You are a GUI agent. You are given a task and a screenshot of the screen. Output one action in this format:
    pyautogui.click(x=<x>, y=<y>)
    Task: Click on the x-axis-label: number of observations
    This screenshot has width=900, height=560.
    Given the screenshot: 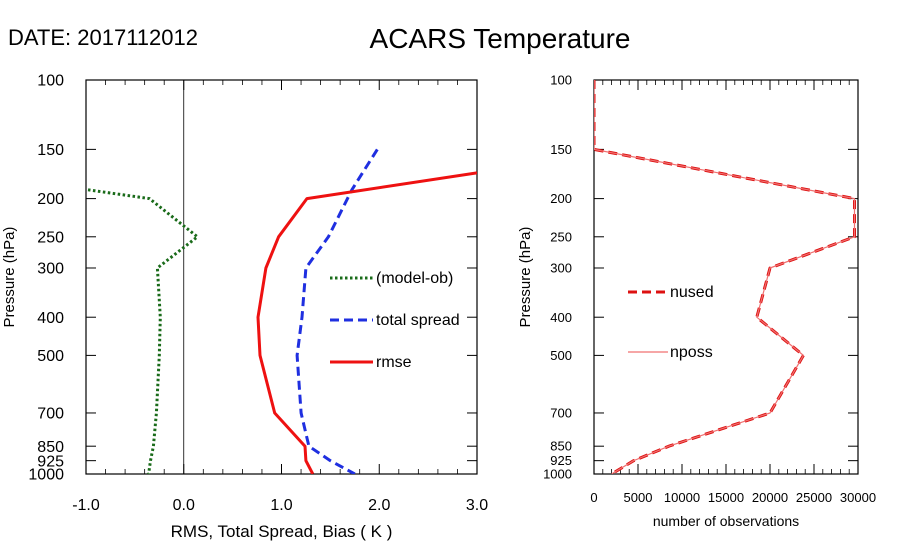 What is the action you would take?
    pyautogui.click(x=726, y=521)
    